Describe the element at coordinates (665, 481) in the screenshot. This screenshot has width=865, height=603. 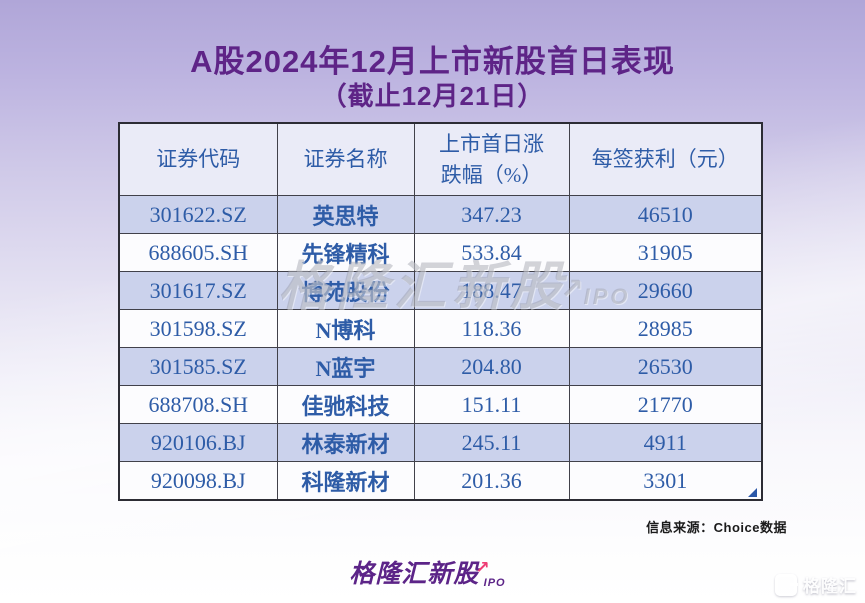
I see `table-cell: 3301` at that location.